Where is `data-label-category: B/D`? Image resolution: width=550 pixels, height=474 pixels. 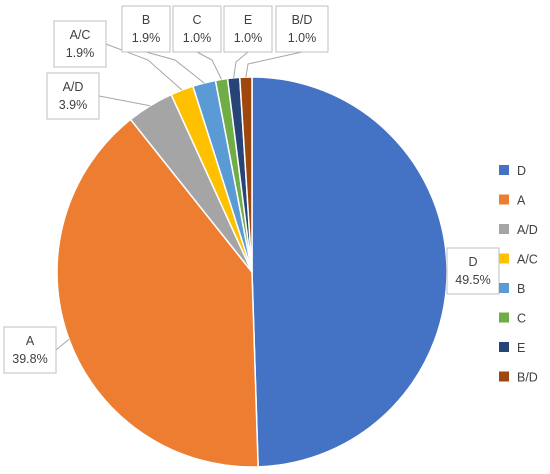
data-label-category: B/D is located at coordinates (302, 20).